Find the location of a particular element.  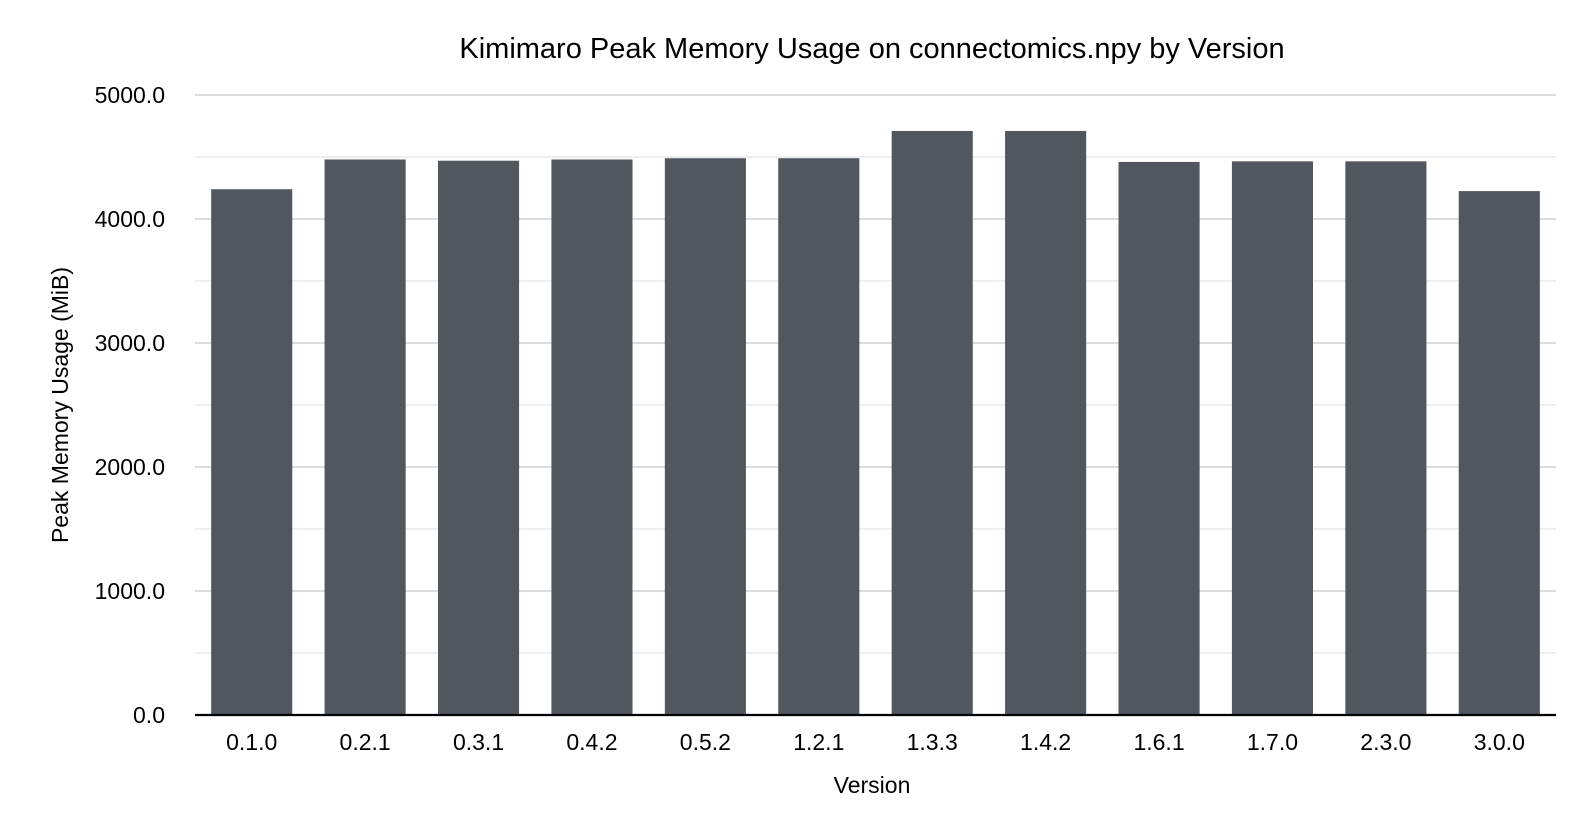

x-tick-label: 1.3.3 is located at coordinates (932, 742).